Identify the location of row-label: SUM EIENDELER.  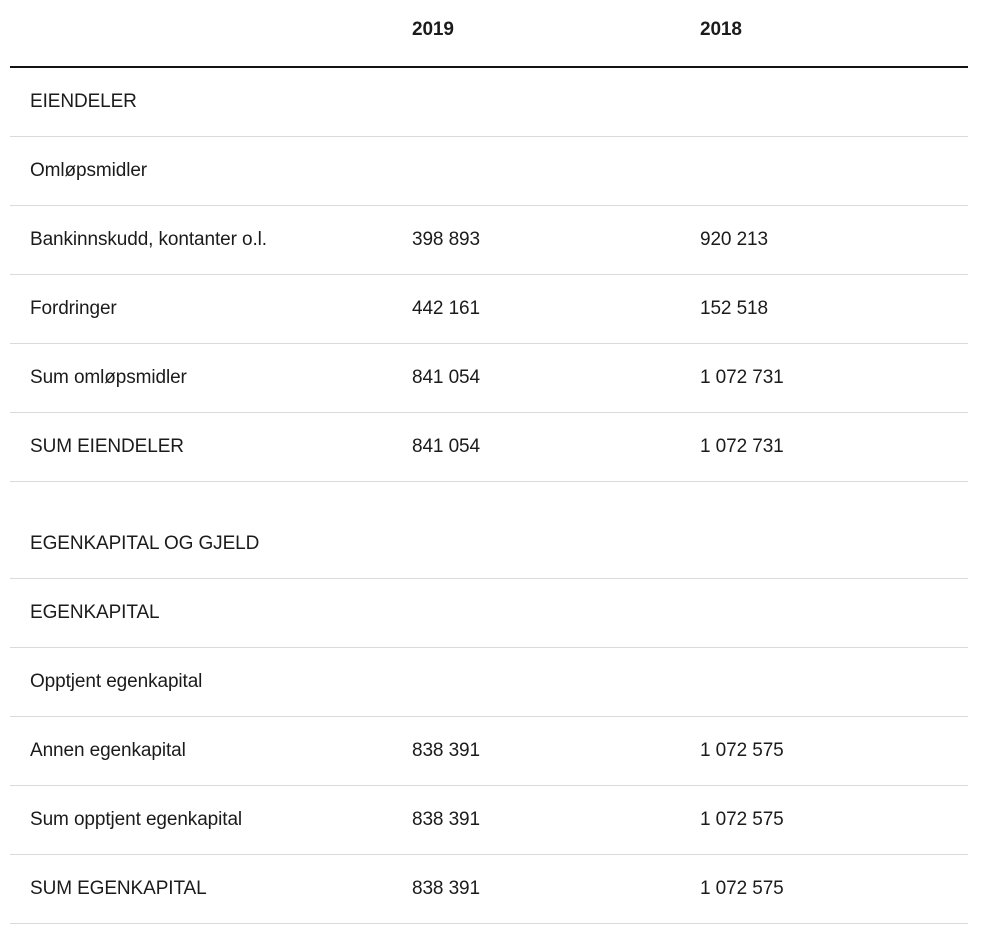
(107, 446).